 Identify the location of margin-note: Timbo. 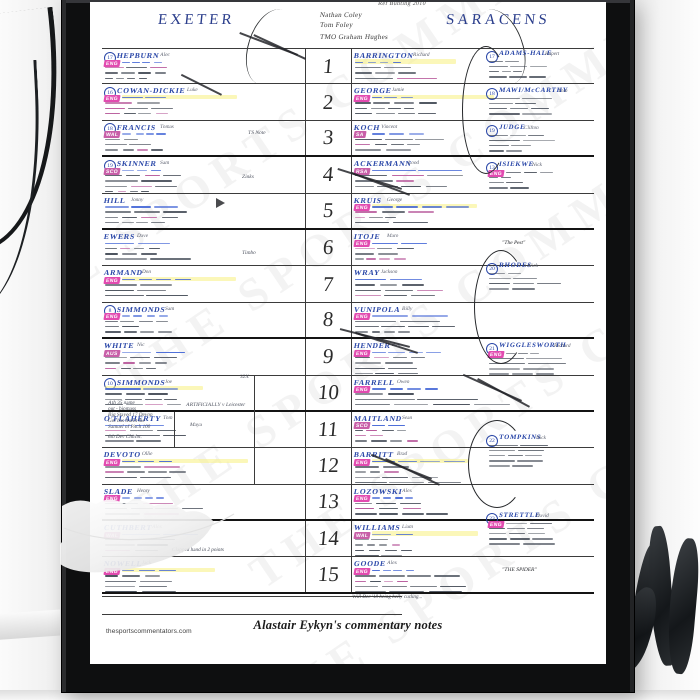
(249, 253).